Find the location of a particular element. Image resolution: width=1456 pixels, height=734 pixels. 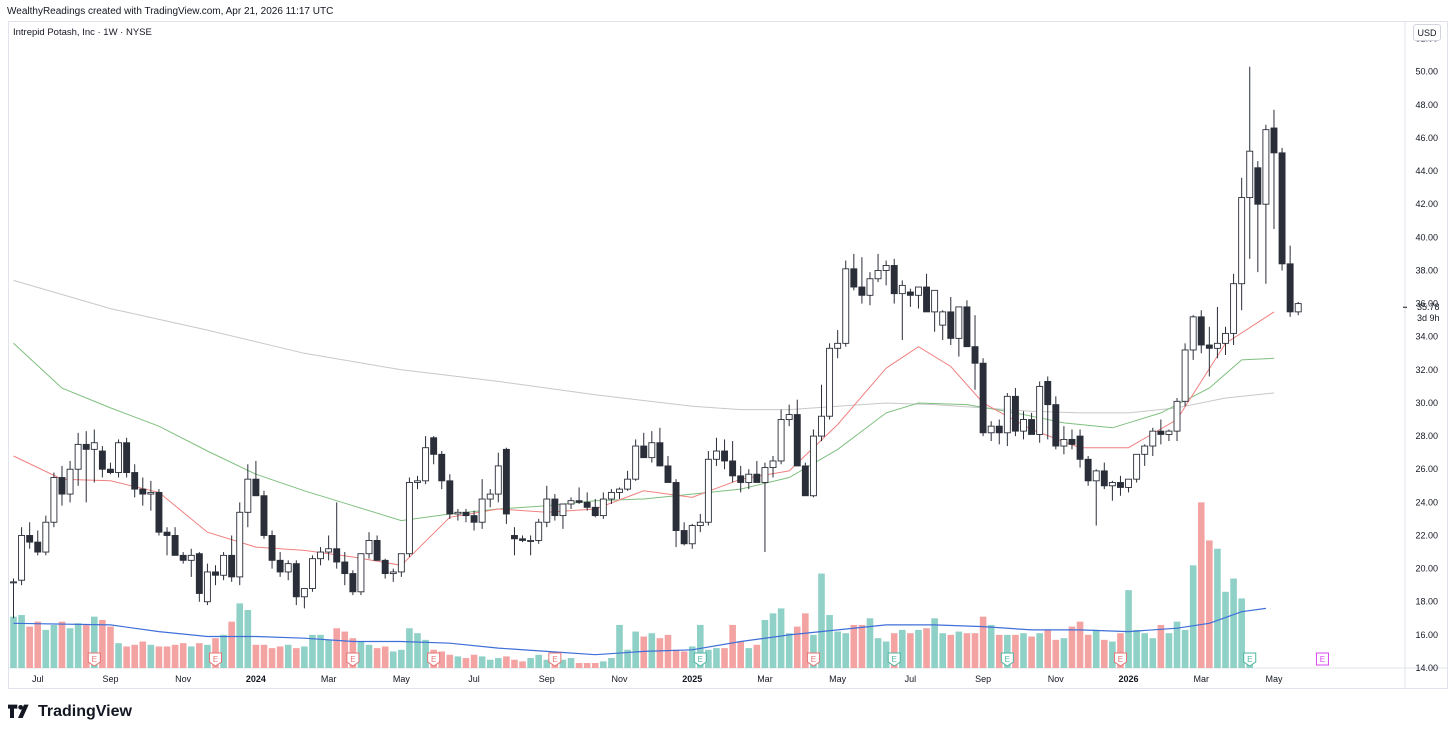

tradingview-logo: TradingView is located at coordinates (70, 712).